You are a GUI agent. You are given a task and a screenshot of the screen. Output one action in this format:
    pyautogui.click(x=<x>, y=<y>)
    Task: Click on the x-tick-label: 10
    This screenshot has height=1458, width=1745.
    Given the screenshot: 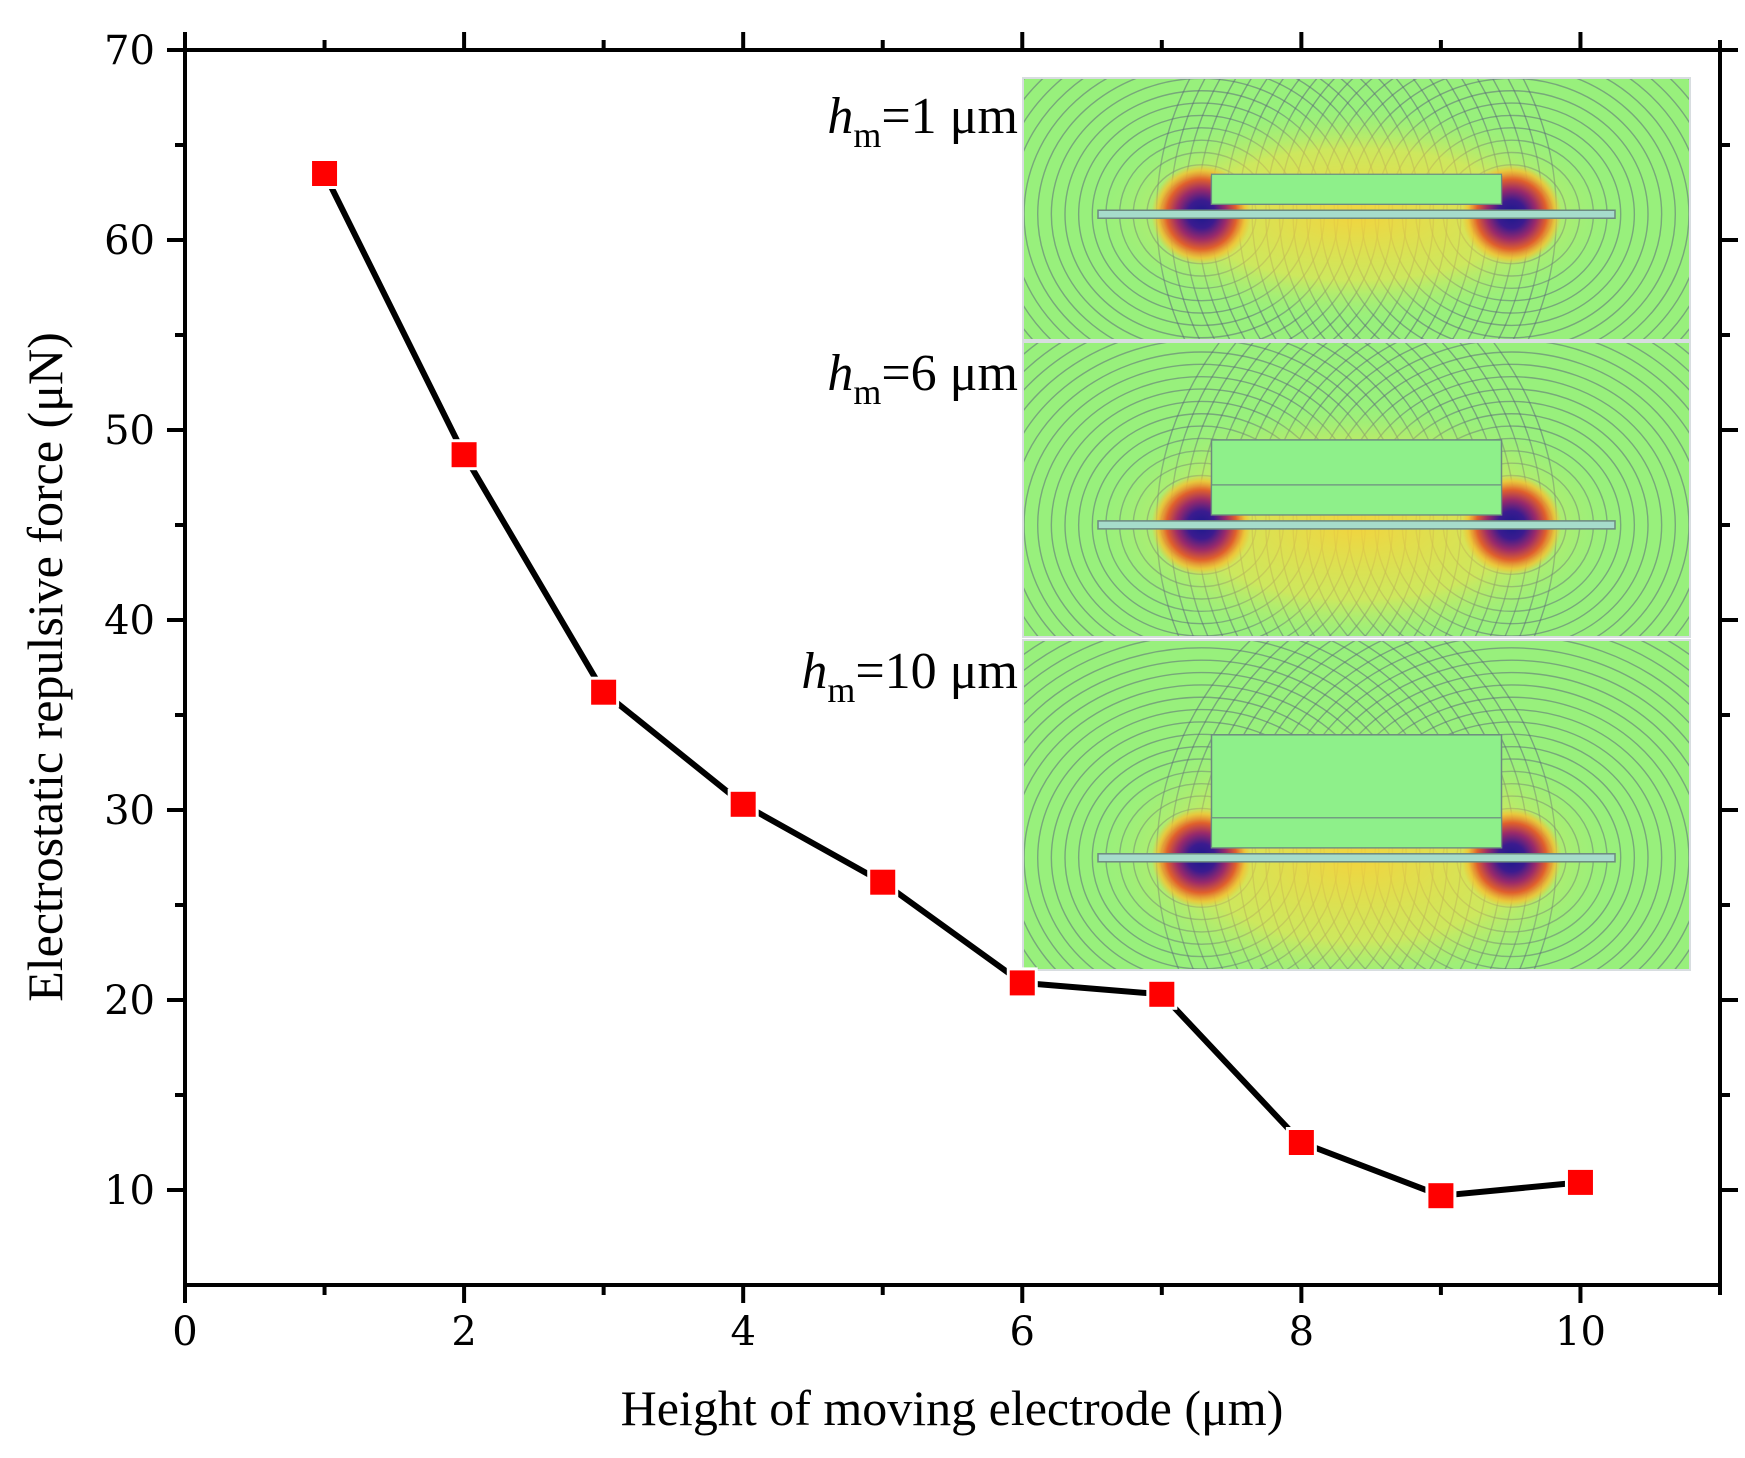 What is the action you would take?
    pyautogui.click(x=1580, y=1332)
    